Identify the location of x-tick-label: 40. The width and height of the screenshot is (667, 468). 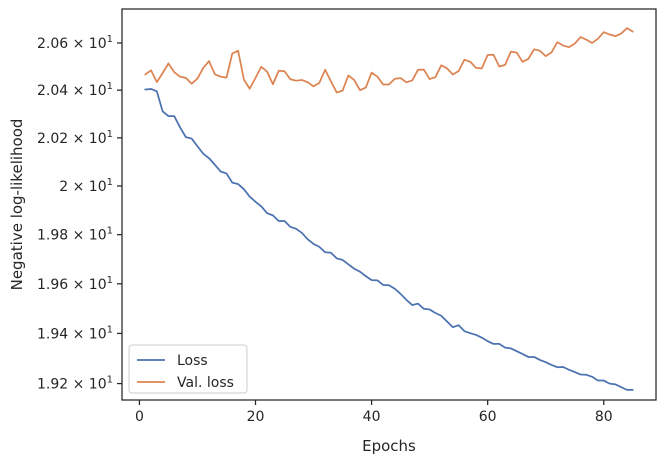
(372, 417).